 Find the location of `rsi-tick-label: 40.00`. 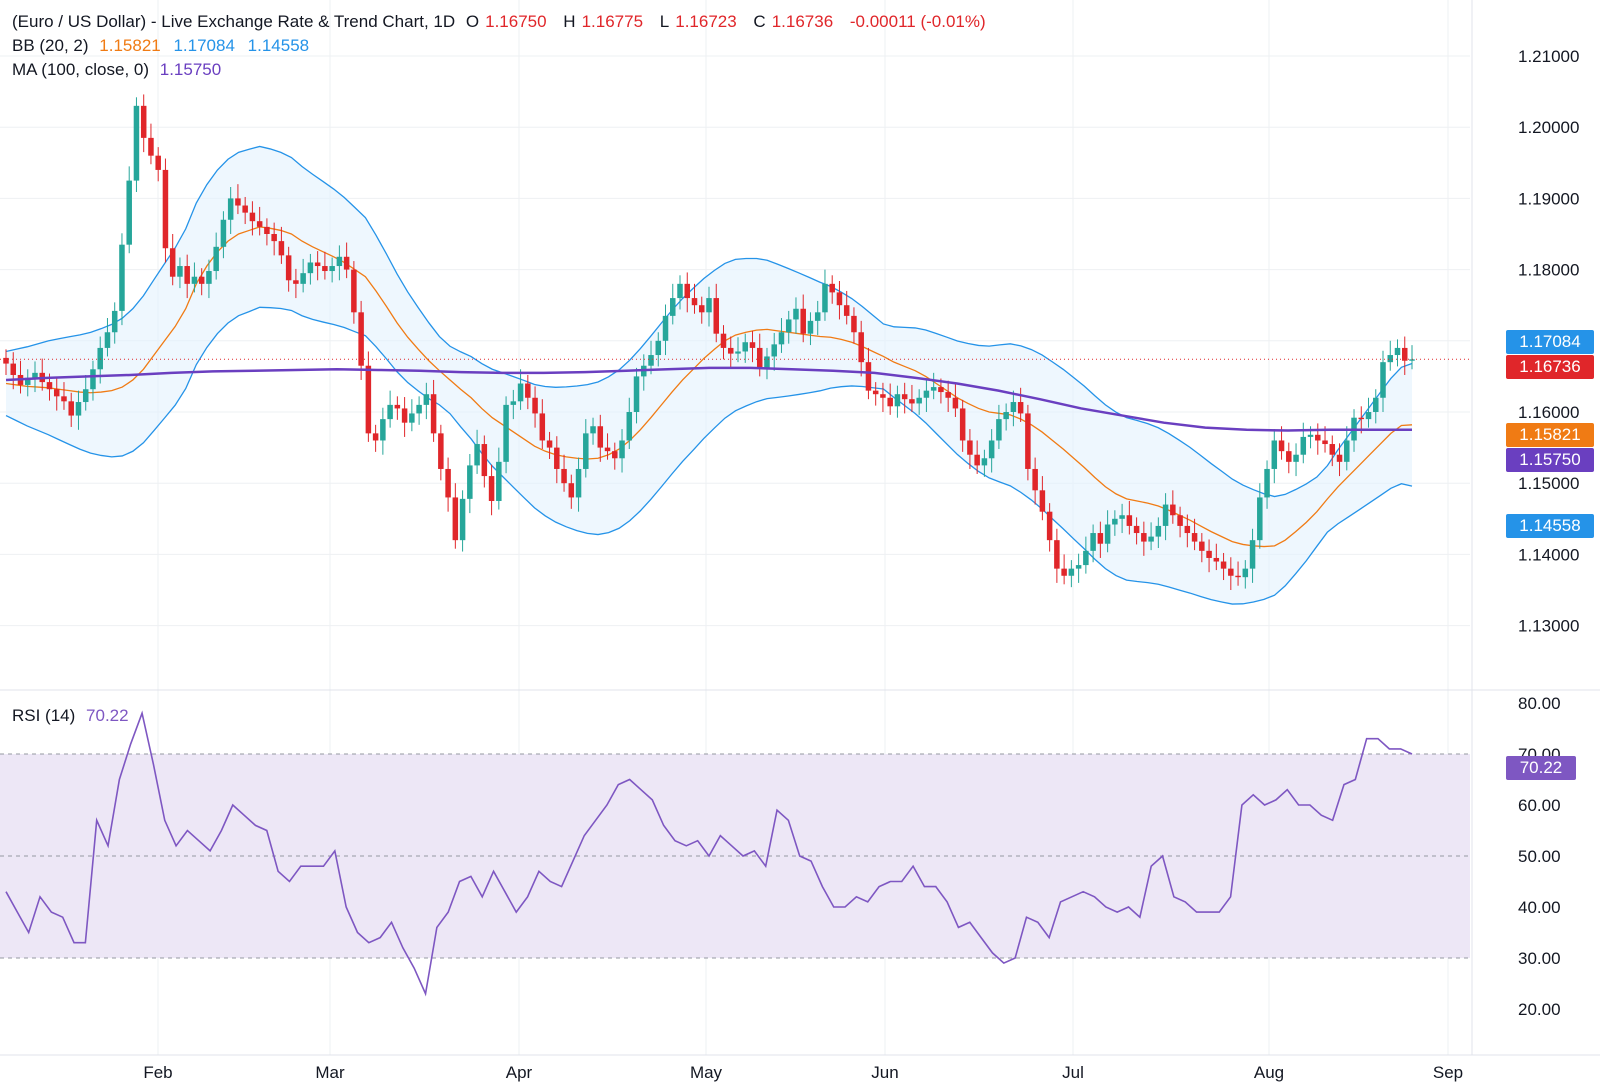

rsi-tick-label: 40.00 is located at coordinates (1539, 907).